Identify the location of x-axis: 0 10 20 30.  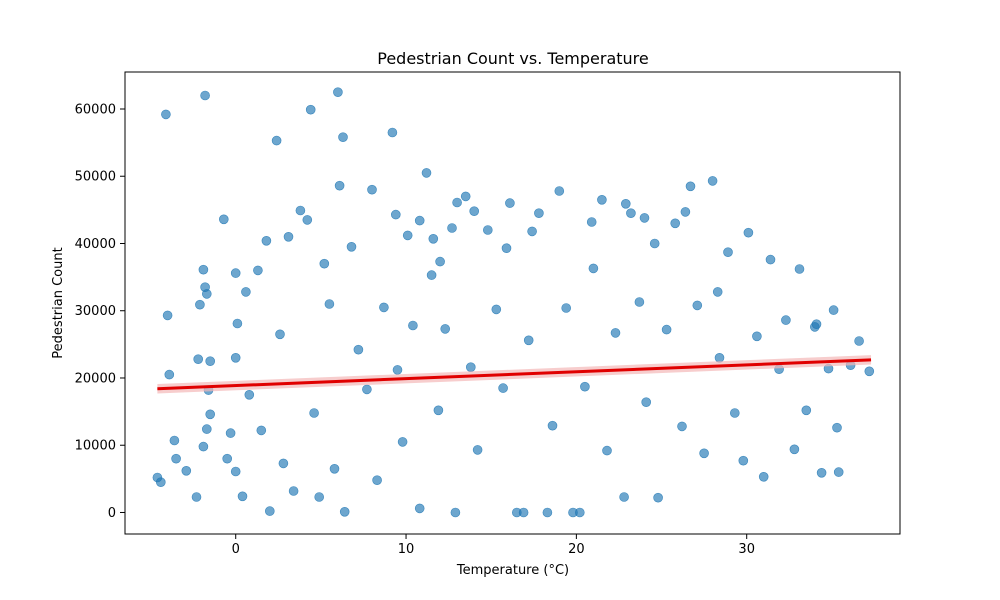
(493, 545).